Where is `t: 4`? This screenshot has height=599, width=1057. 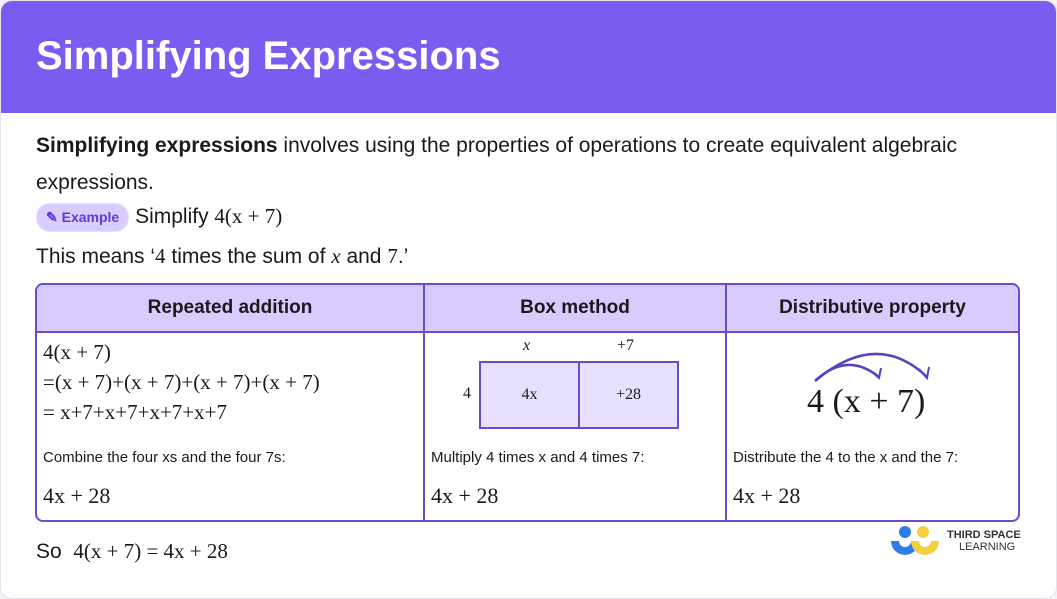
t: 4 is located at coordinates (160, 256).